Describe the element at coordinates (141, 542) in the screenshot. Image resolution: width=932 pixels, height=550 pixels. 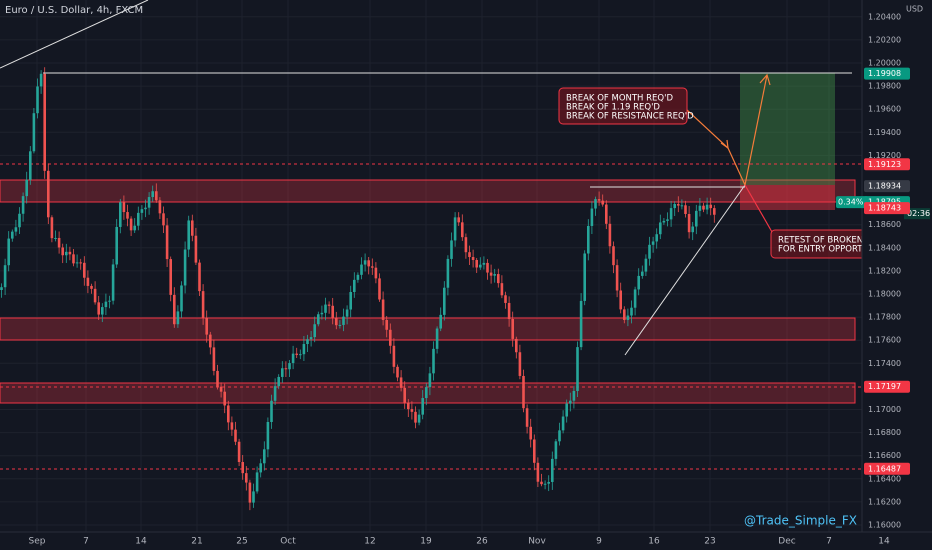
I see `date-label: 14` at that location.